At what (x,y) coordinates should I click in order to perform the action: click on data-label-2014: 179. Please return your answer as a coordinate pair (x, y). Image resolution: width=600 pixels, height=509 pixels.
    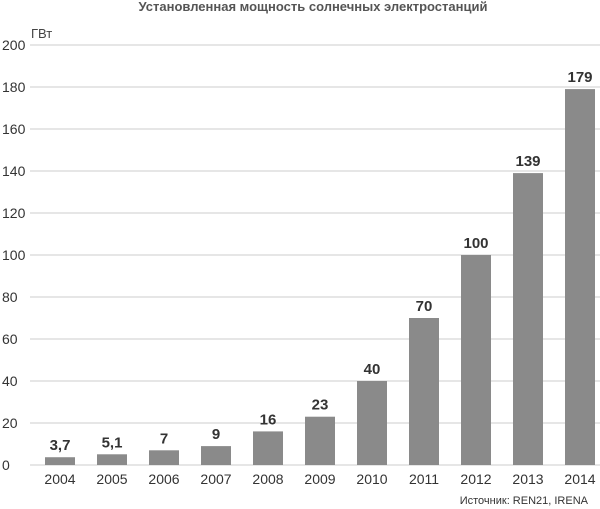
    Looking at the image, I should click on (579, 77).